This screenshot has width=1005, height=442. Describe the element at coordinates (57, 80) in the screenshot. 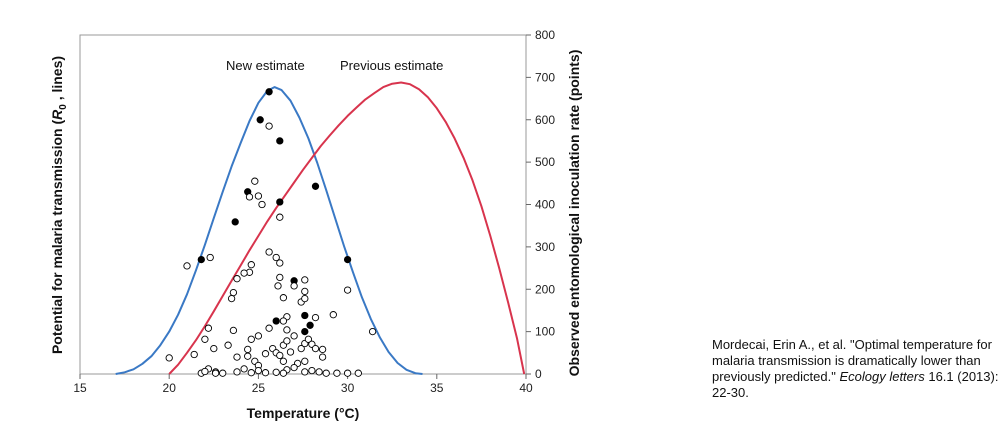

I see `y-left-title-post: , lines)` at that location.